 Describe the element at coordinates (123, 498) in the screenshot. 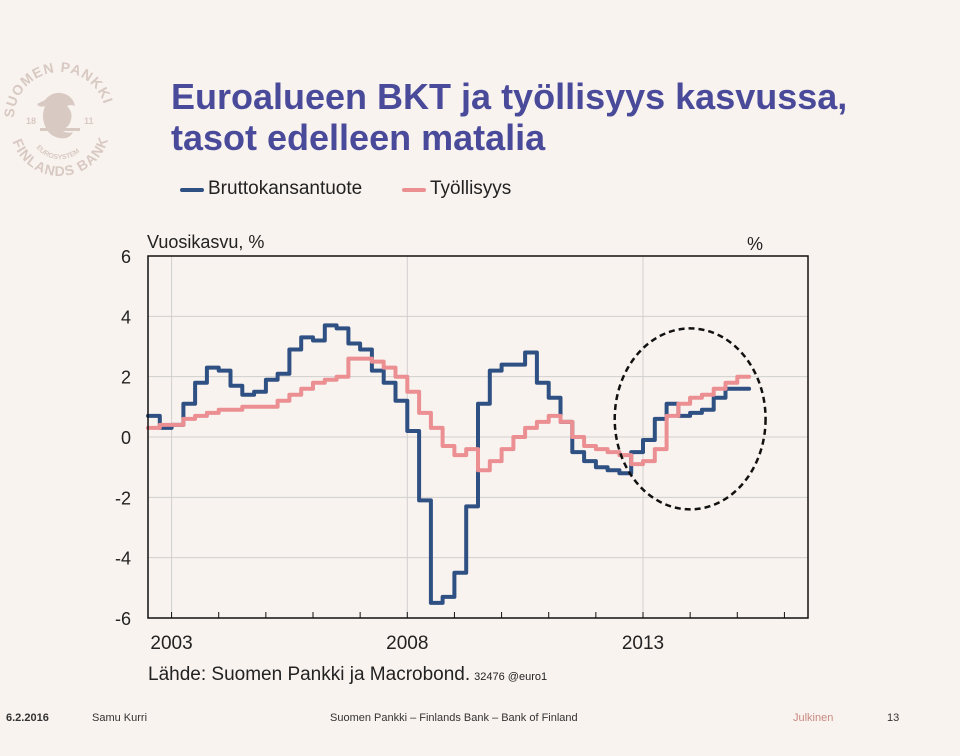

I see `y-tick-label: -2` at that location.